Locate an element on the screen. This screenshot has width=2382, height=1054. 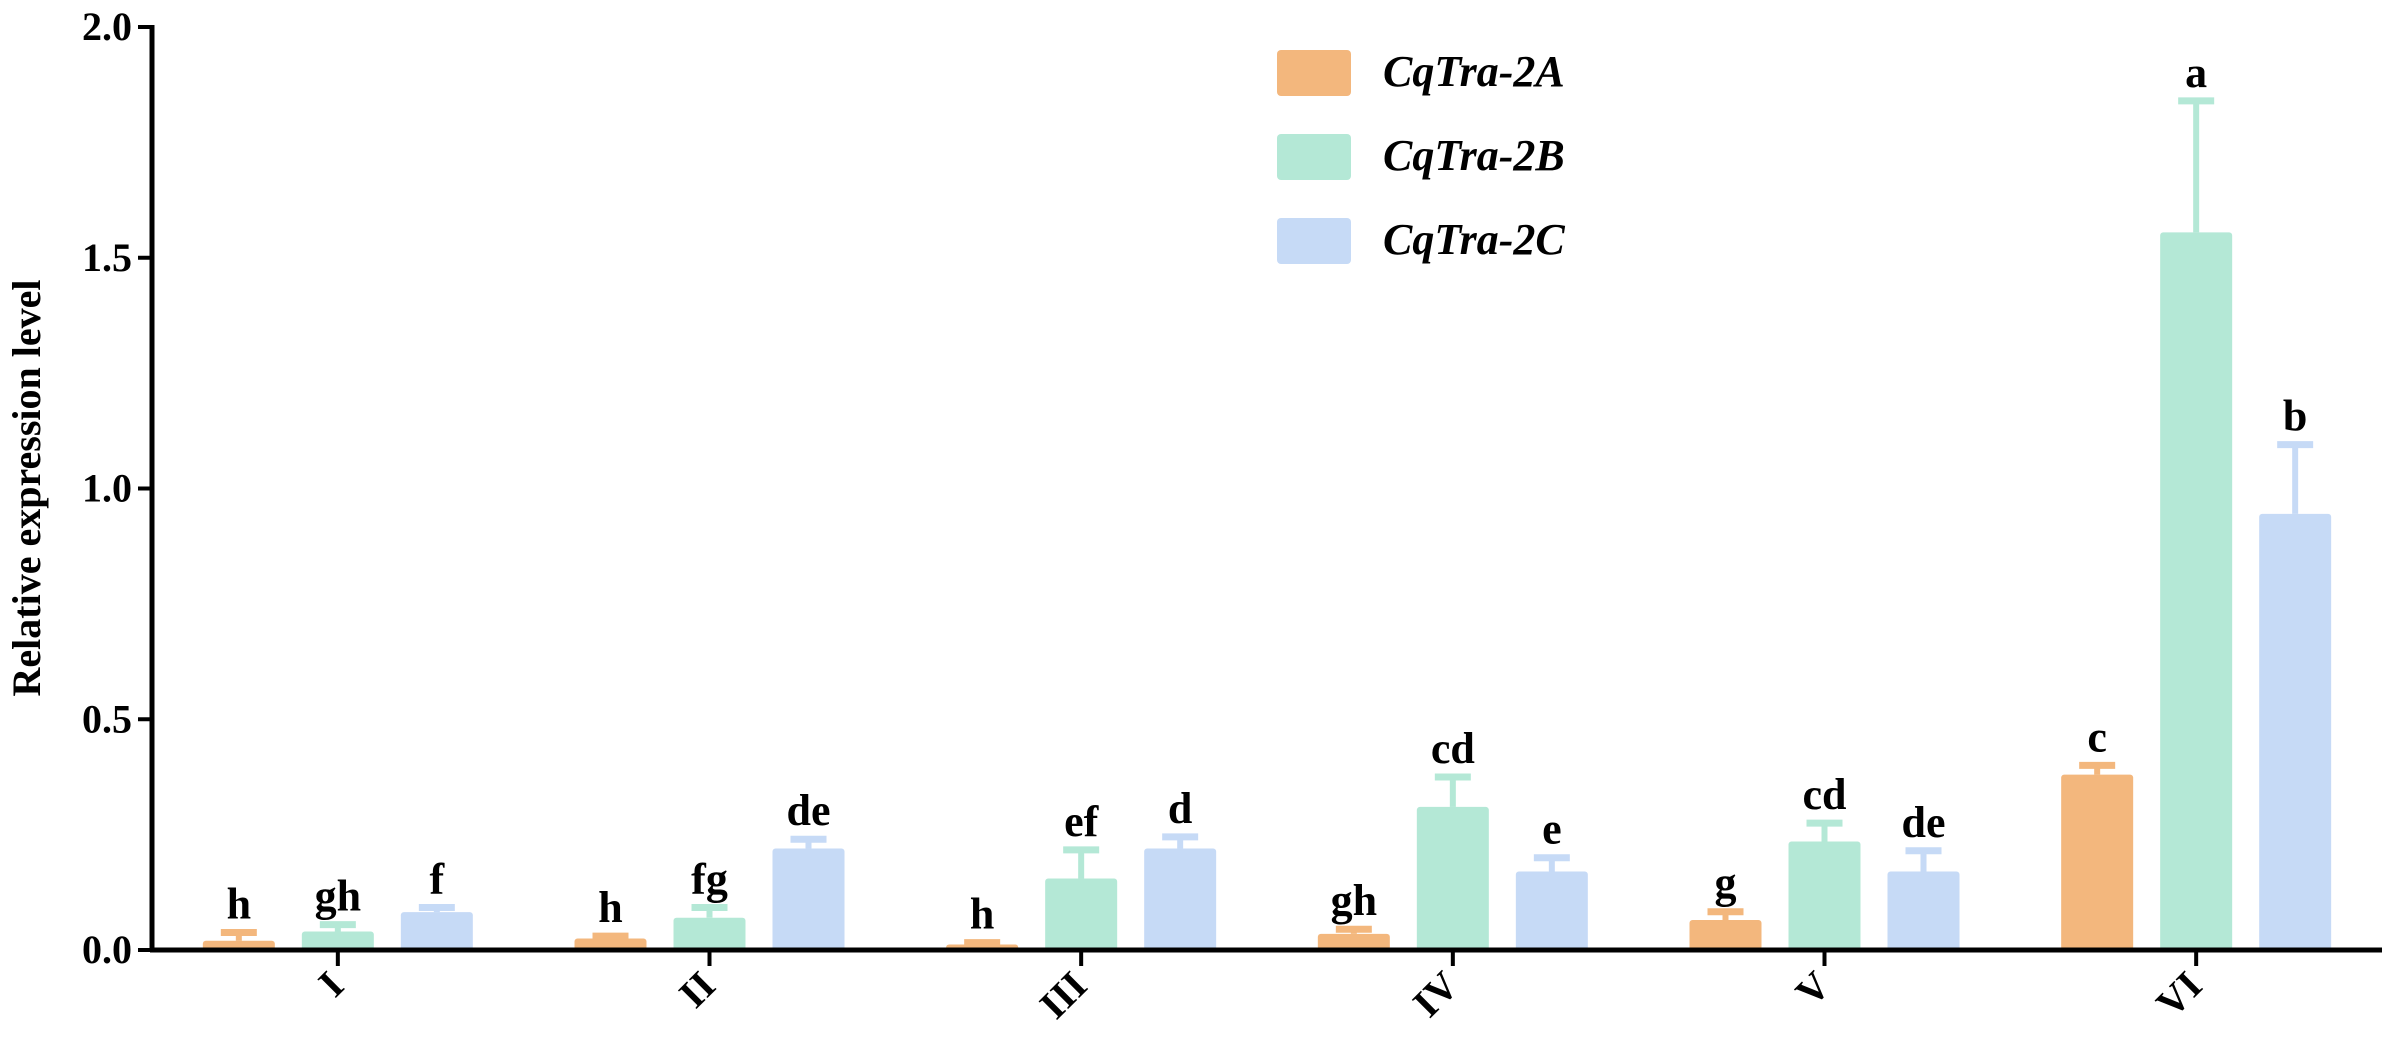
significance-label: f is located at coordinates (438, 879).